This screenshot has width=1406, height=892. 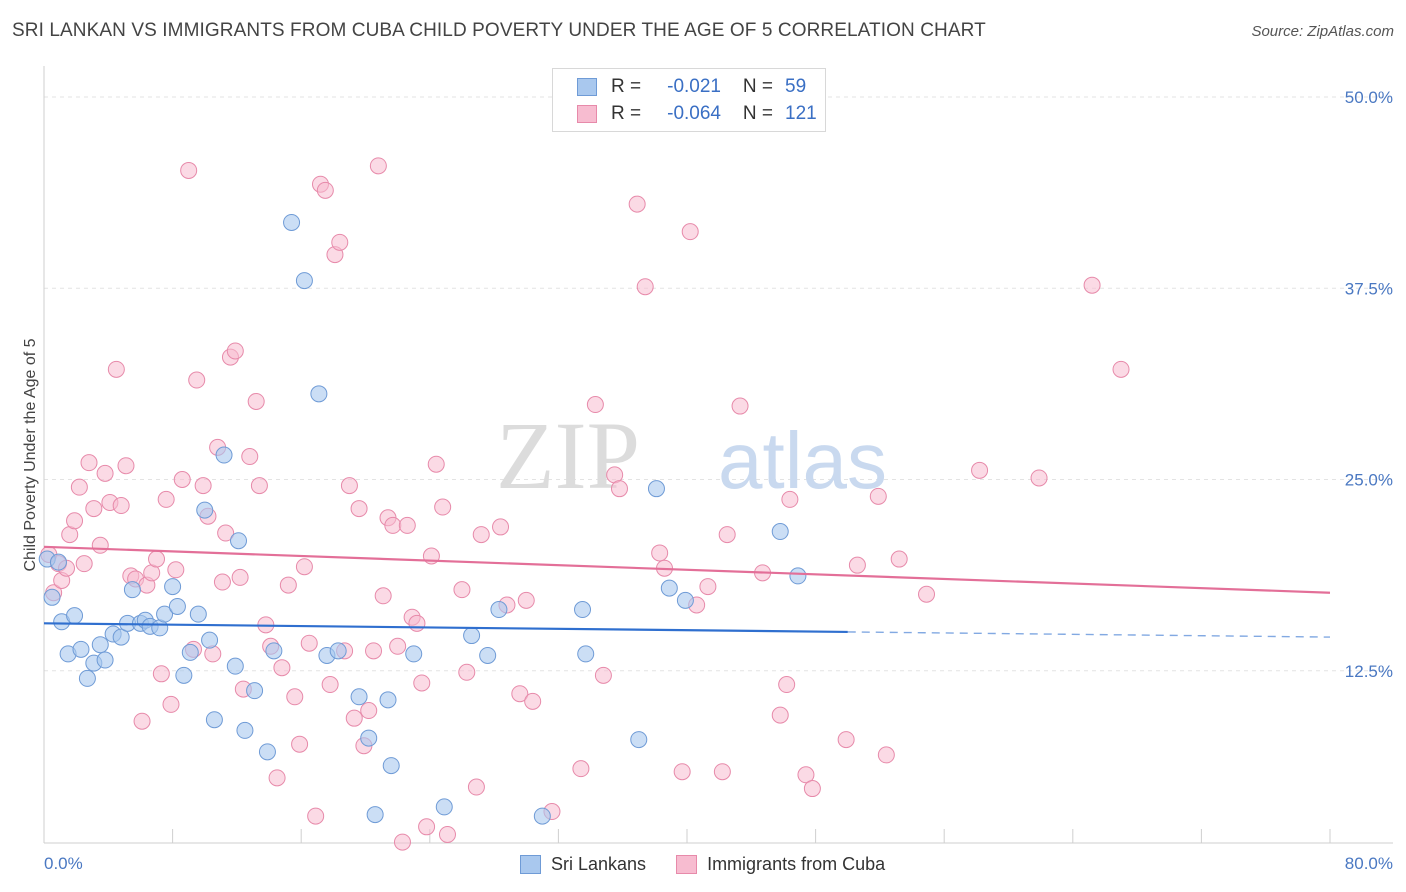 I want to click on trend-lines, so click(x=687, y=591).